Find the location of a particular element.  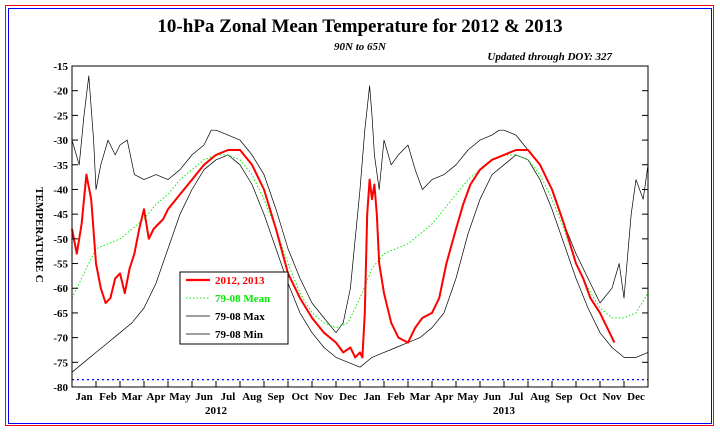

legend-label-mean: 79-08 Mean is located at coordinates (242, 299).